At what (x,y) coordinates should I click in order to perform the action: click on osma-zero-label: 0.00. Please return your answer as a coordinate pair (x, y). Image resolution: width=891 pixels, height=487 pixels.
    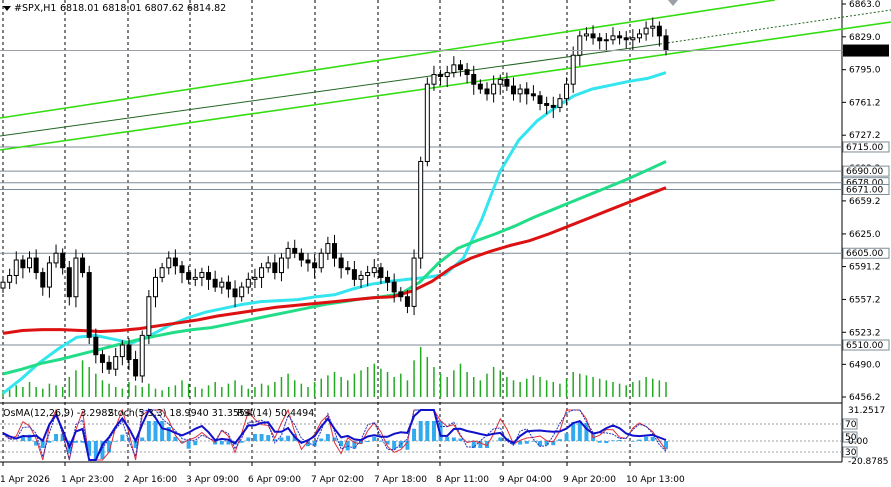
    Looking at the image, I should click on (858, 442).